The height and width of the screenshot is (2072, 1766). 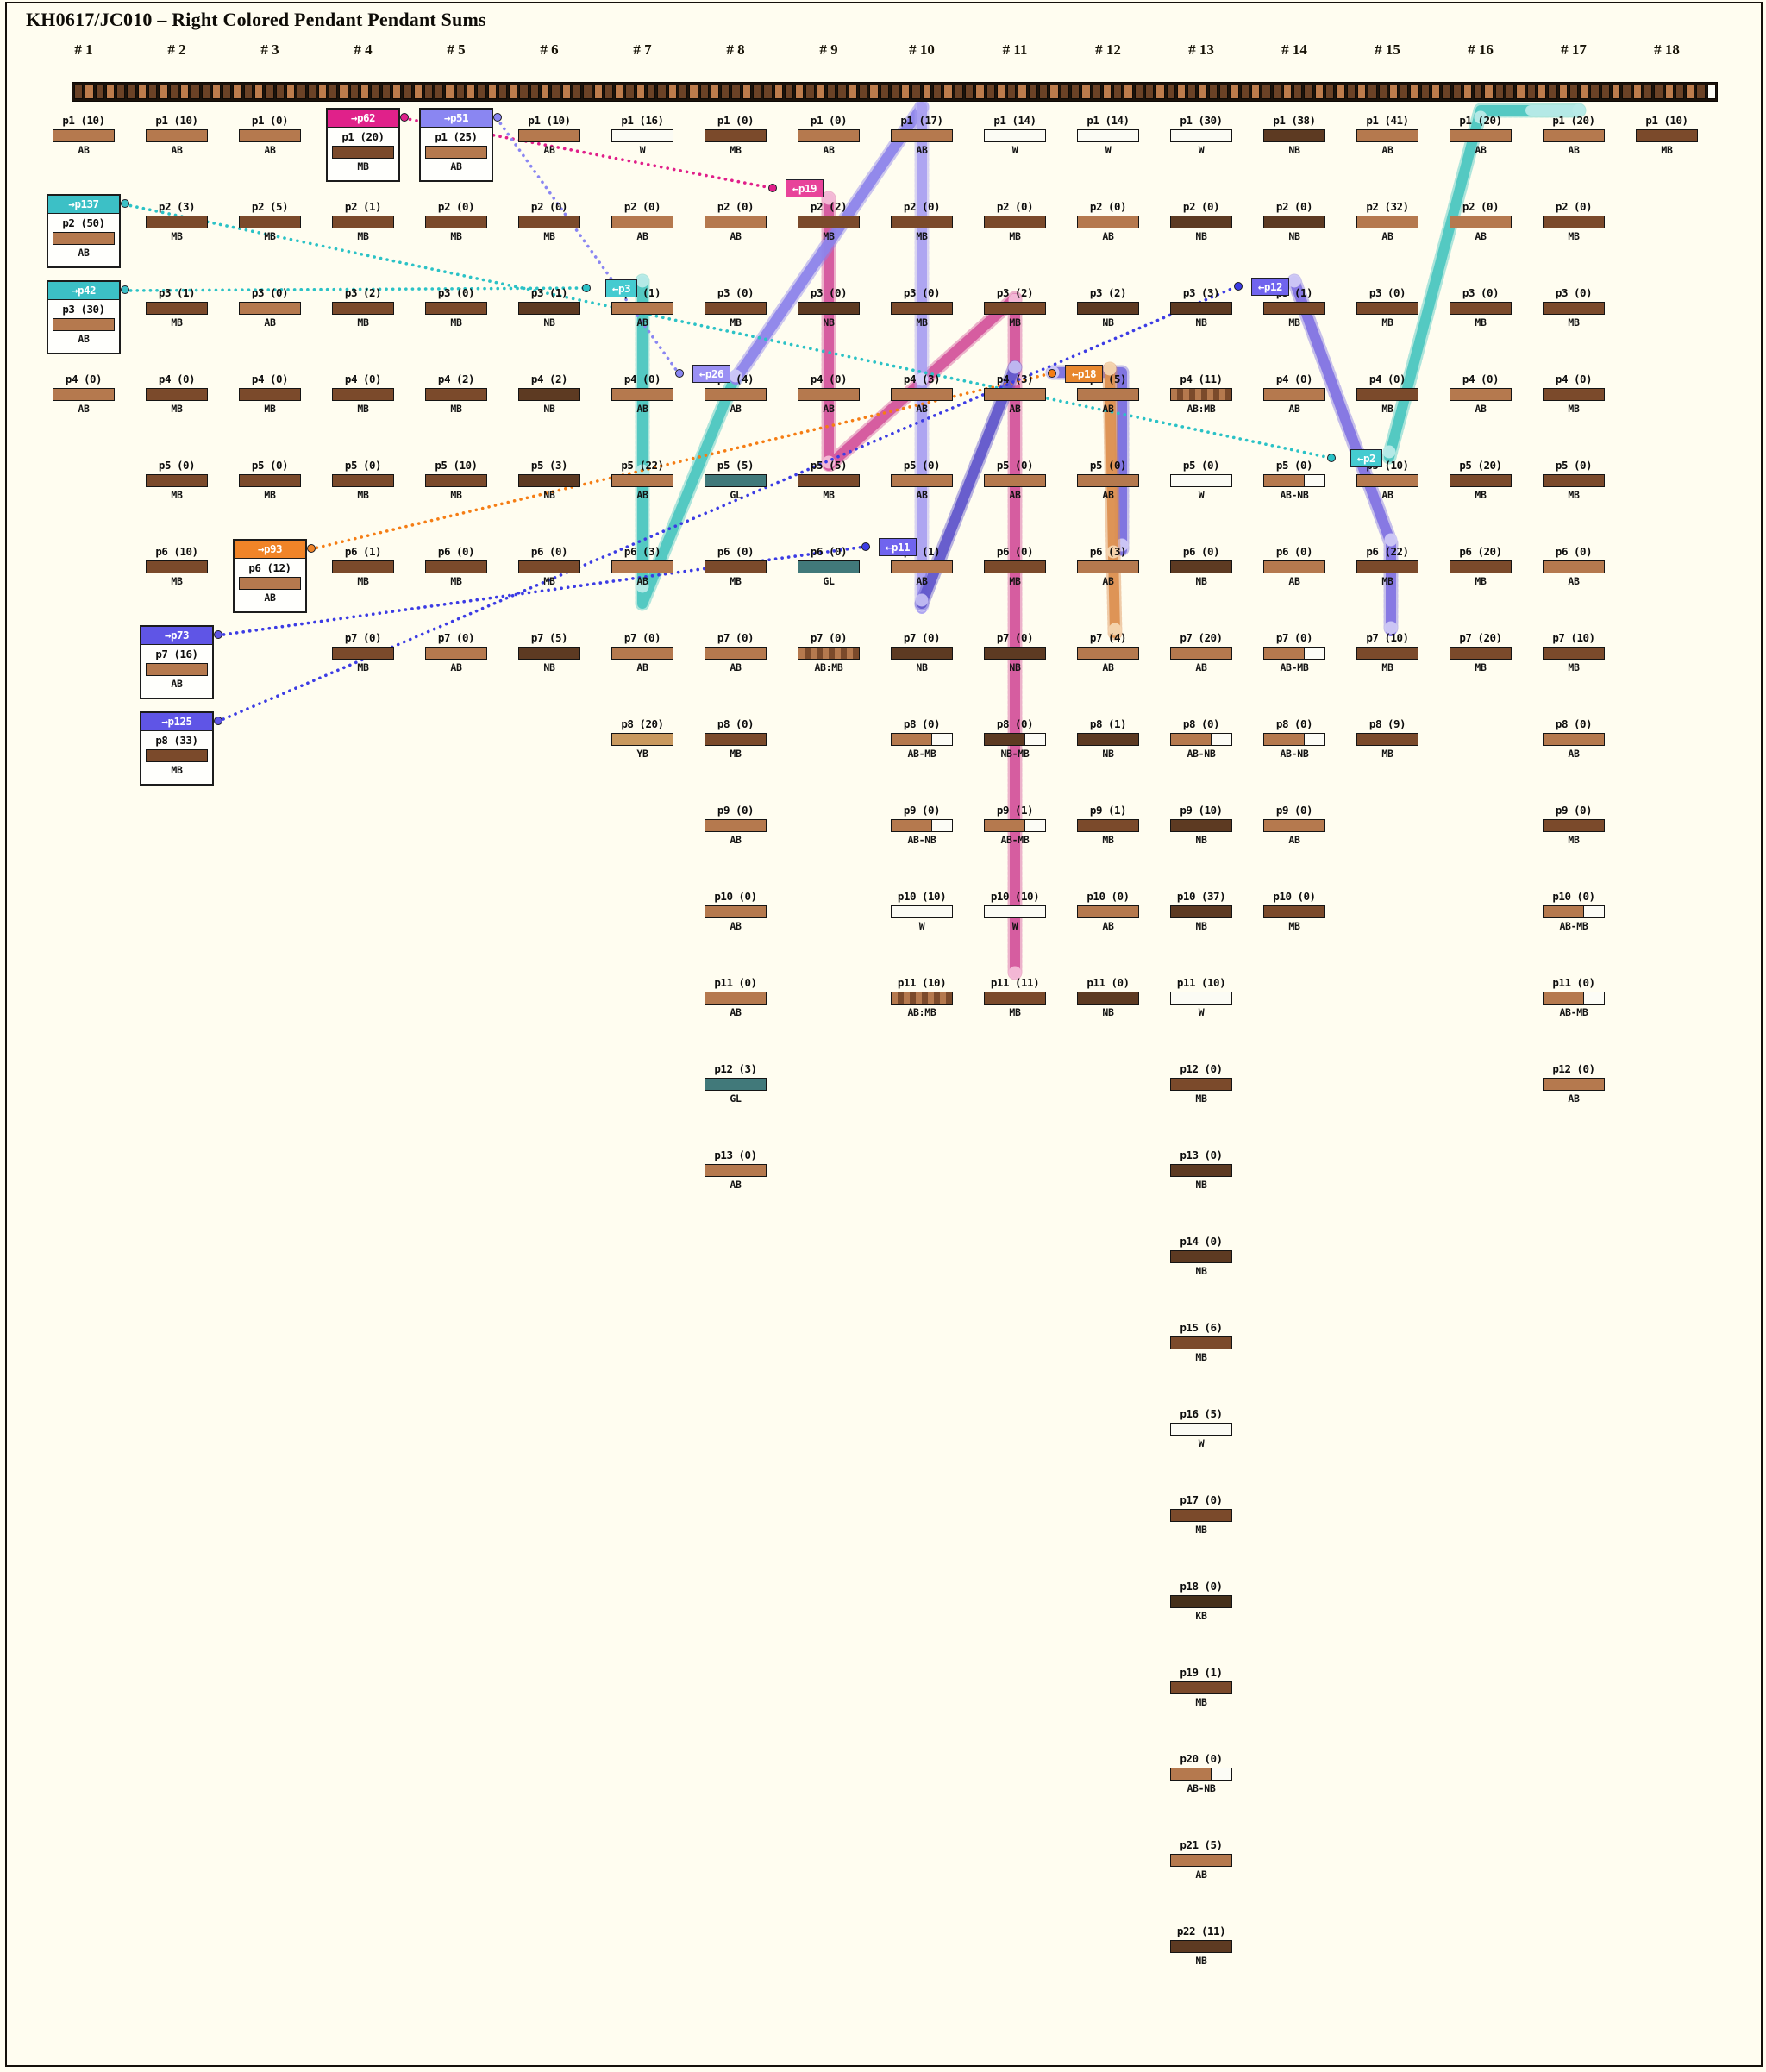 What do you see at coordinates (1387, 206) in the screenshot?
I see `pendant-label: p2 (32)` at bounding box center [1387, 206].